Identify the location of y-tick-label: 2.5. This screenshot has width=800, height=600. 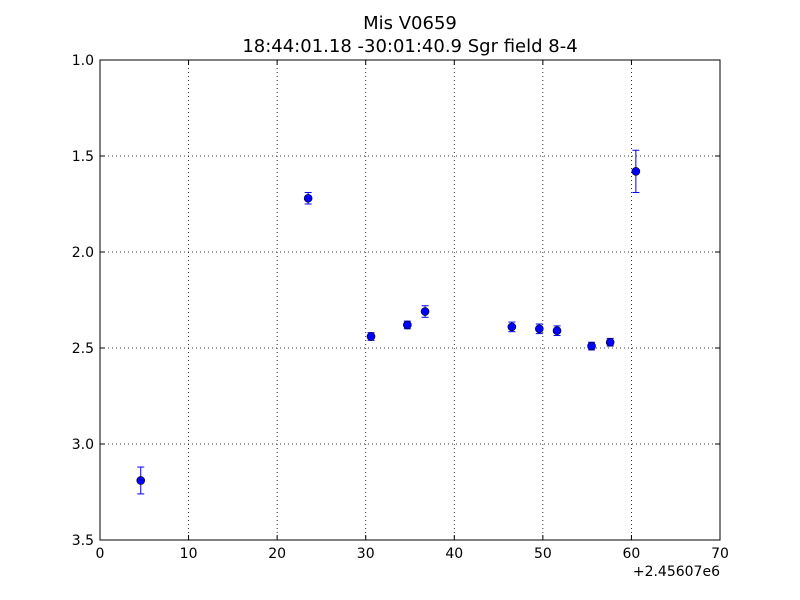
(83, 349).